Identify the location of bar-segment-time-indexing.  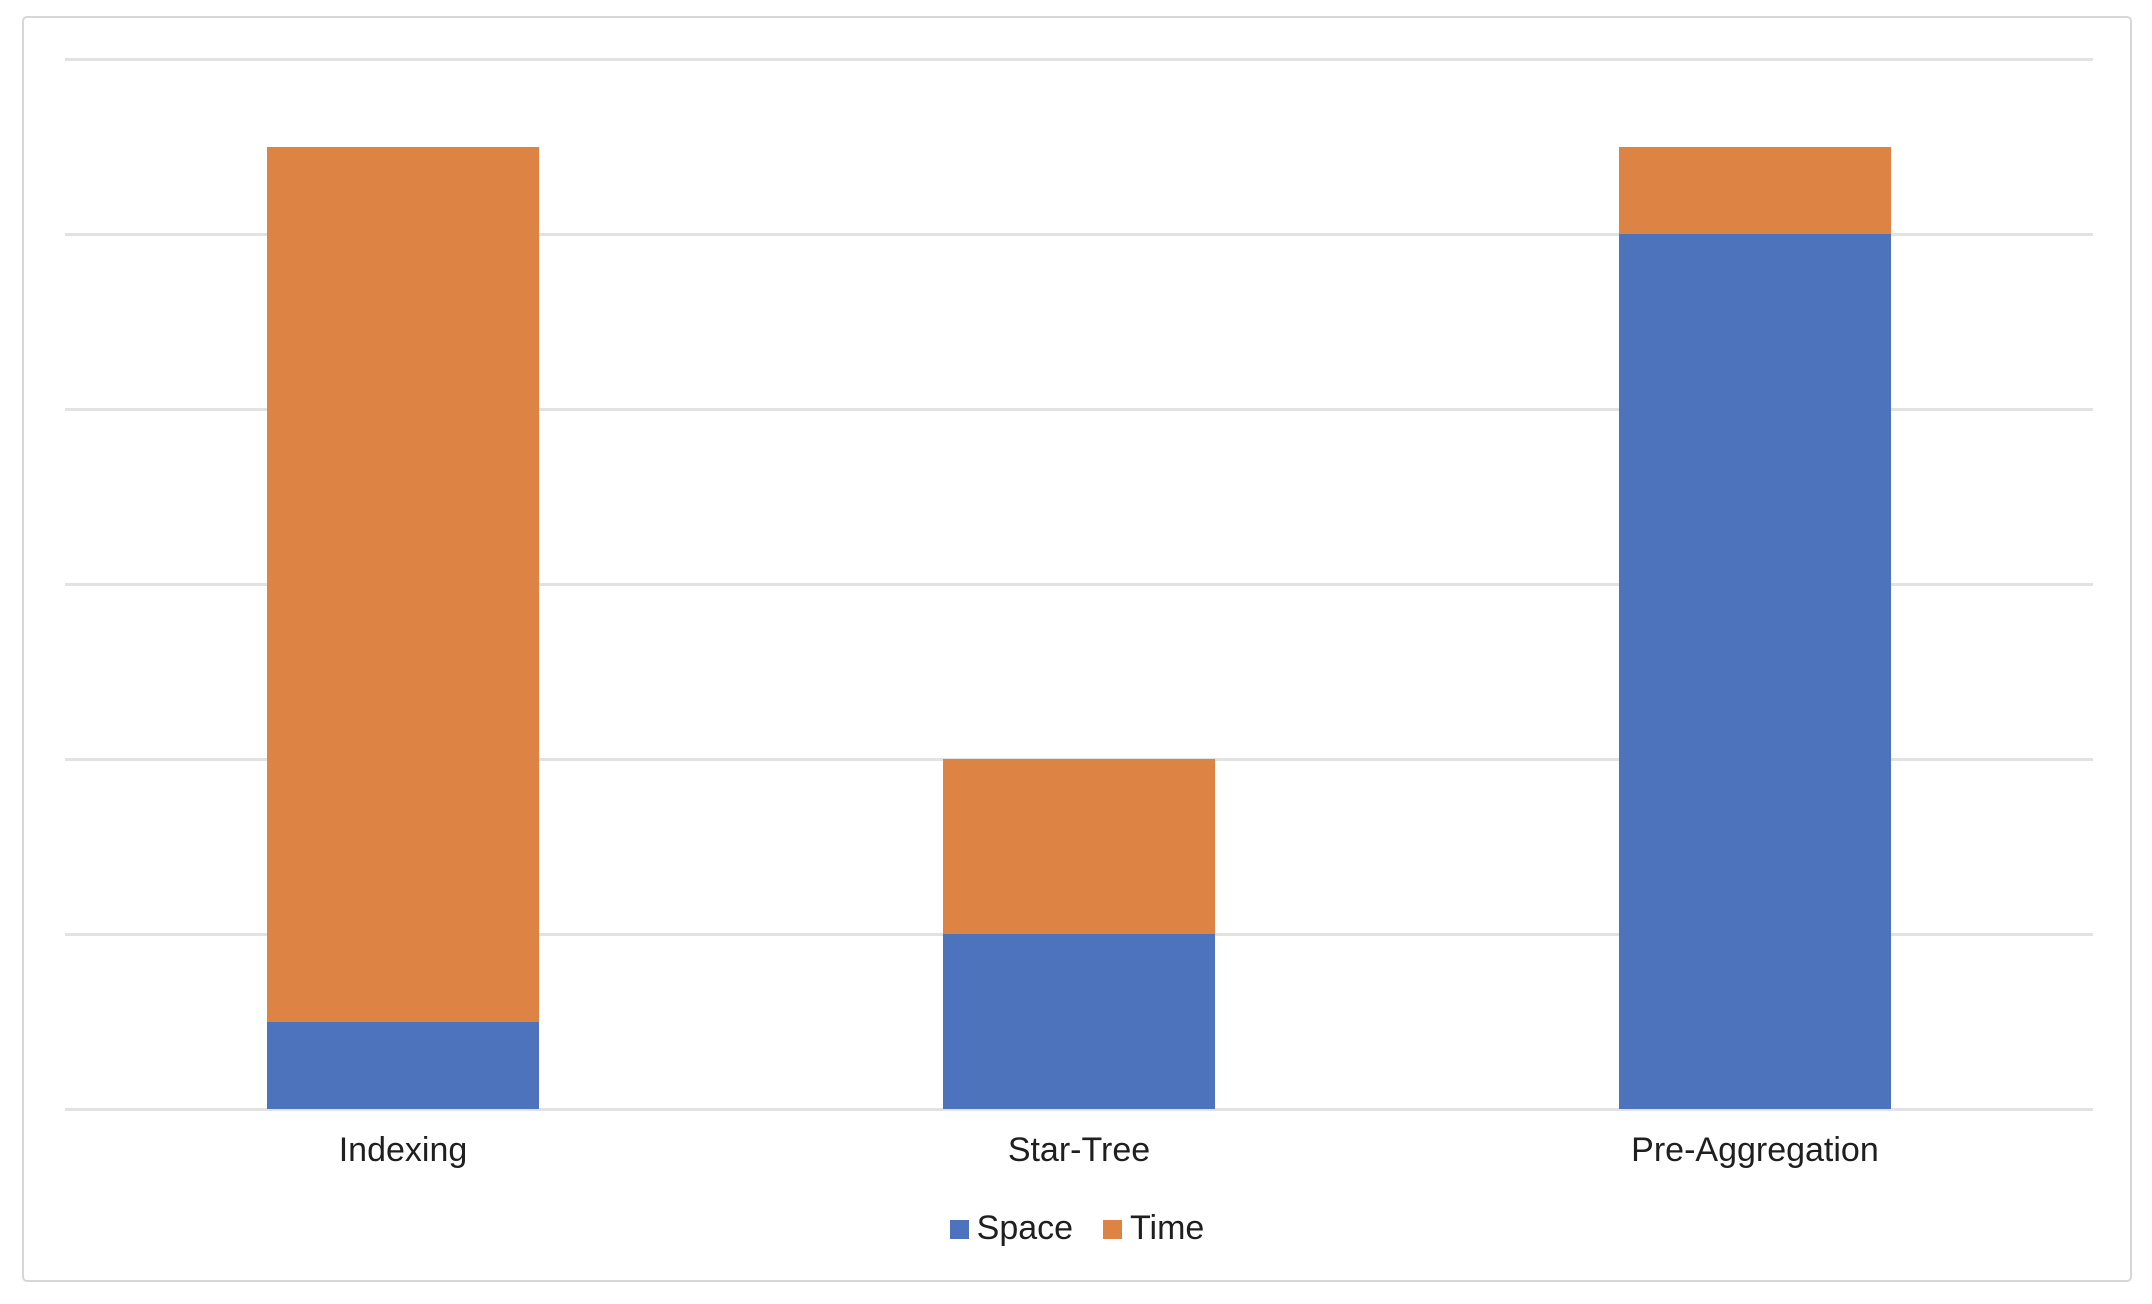
(402, 584).